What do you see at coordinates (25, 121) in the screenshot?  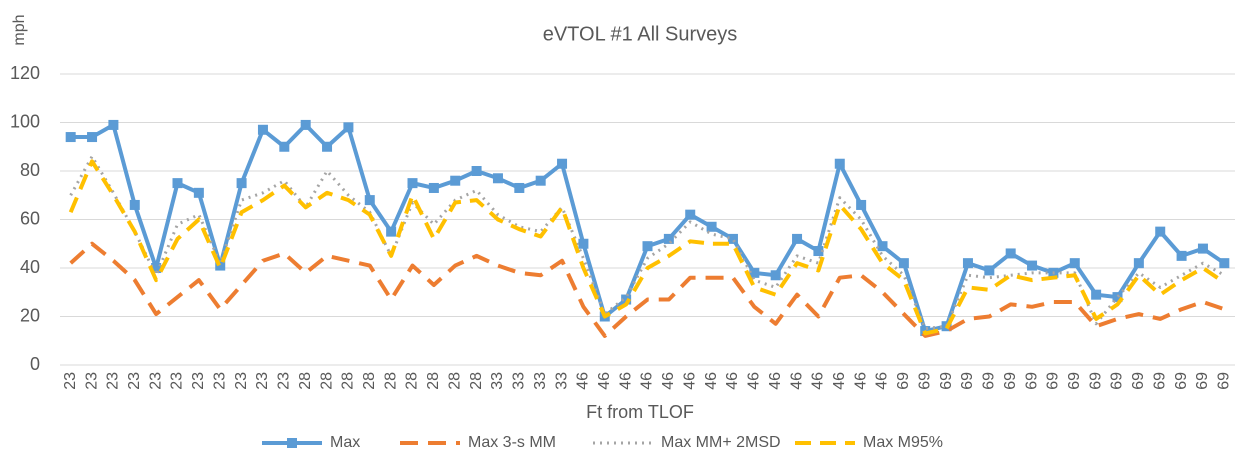 I see `y-tick-label: 100` at bounding box center [25, 121].